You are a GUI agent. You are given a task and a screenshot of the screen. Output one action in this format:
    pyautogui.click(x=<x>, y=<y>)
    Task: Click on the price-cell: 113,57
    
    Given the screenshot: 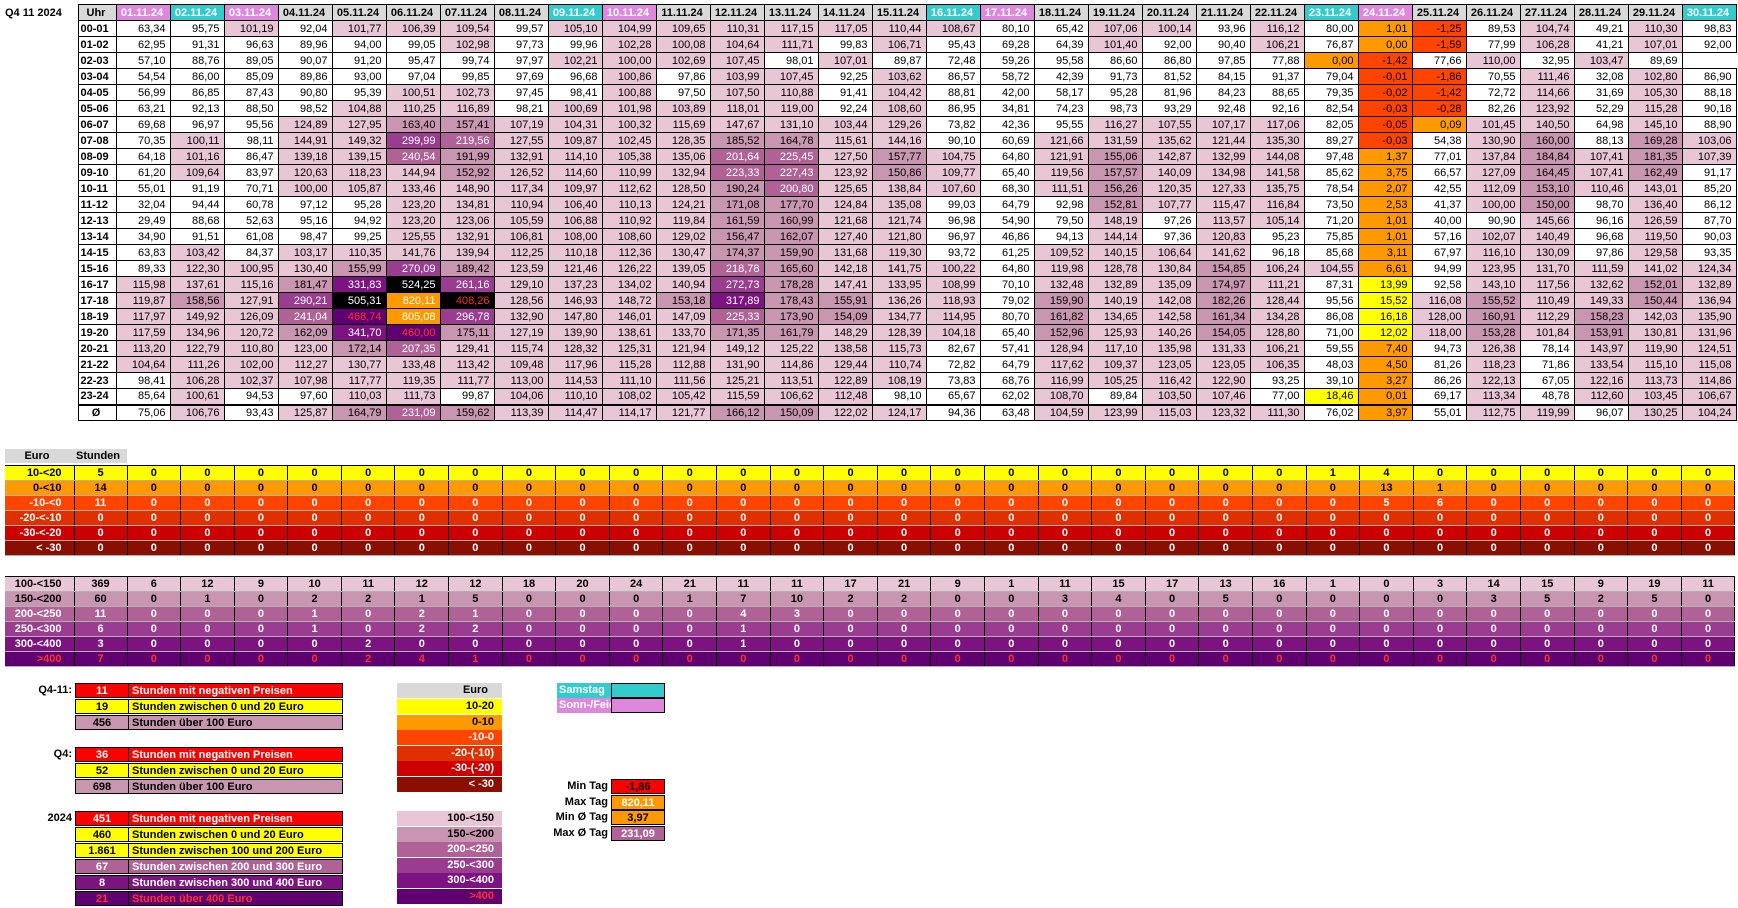 What is the action you would take?
    pyautogui.click(x=1223, y=220)
    